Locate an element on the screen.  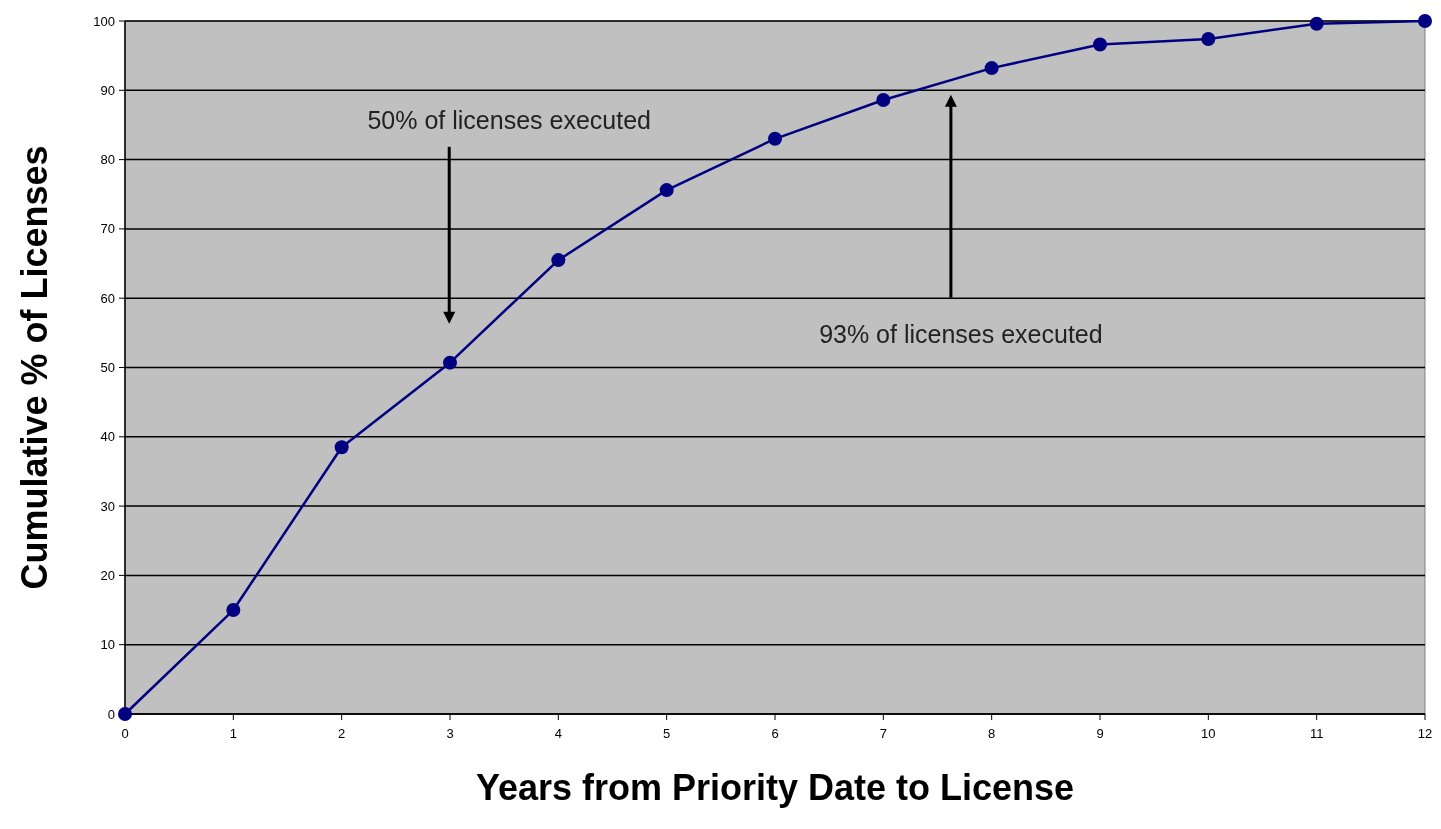
annotation: 93% of licenses executed is located at coordinates (961, 333).